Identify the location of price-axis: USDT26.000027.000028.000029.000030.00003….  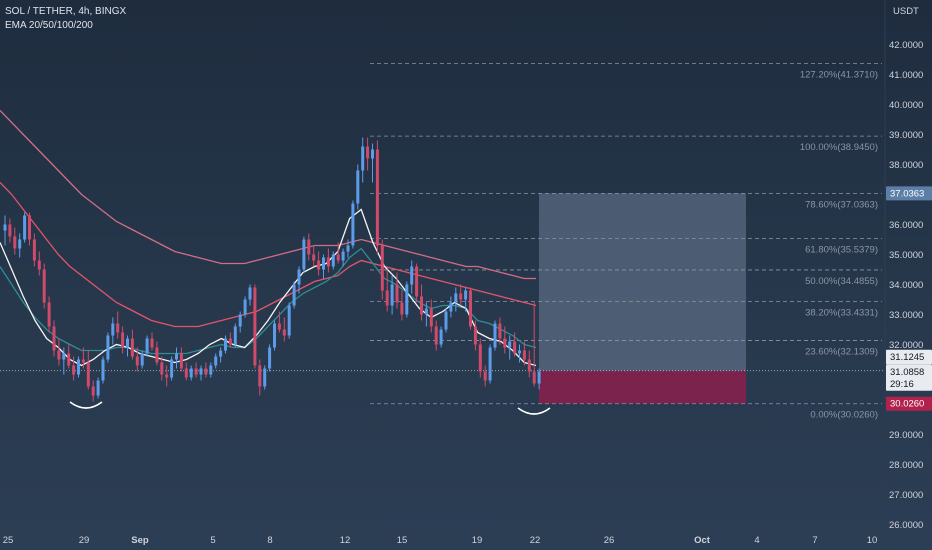
(906, 268).